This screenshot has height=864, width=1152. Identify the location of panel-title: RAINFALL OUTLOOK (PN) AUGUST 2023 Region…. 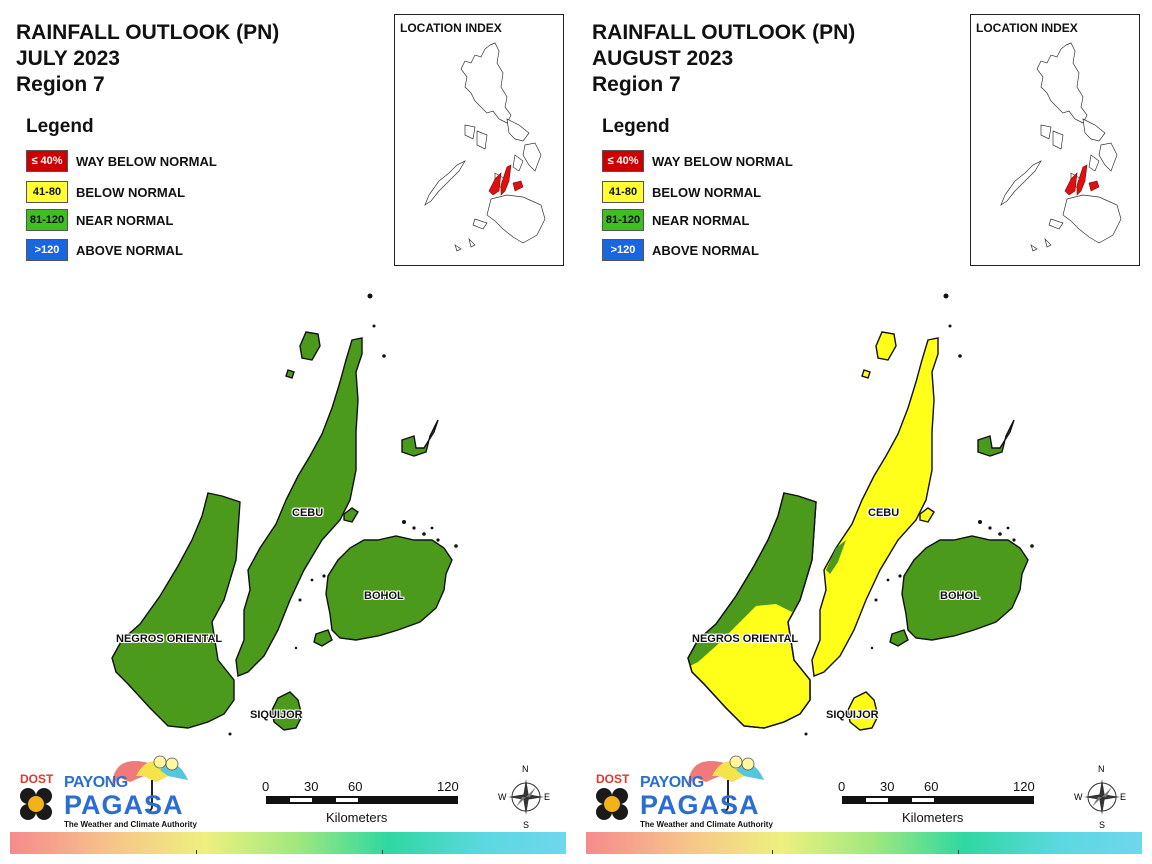
(723, 59).